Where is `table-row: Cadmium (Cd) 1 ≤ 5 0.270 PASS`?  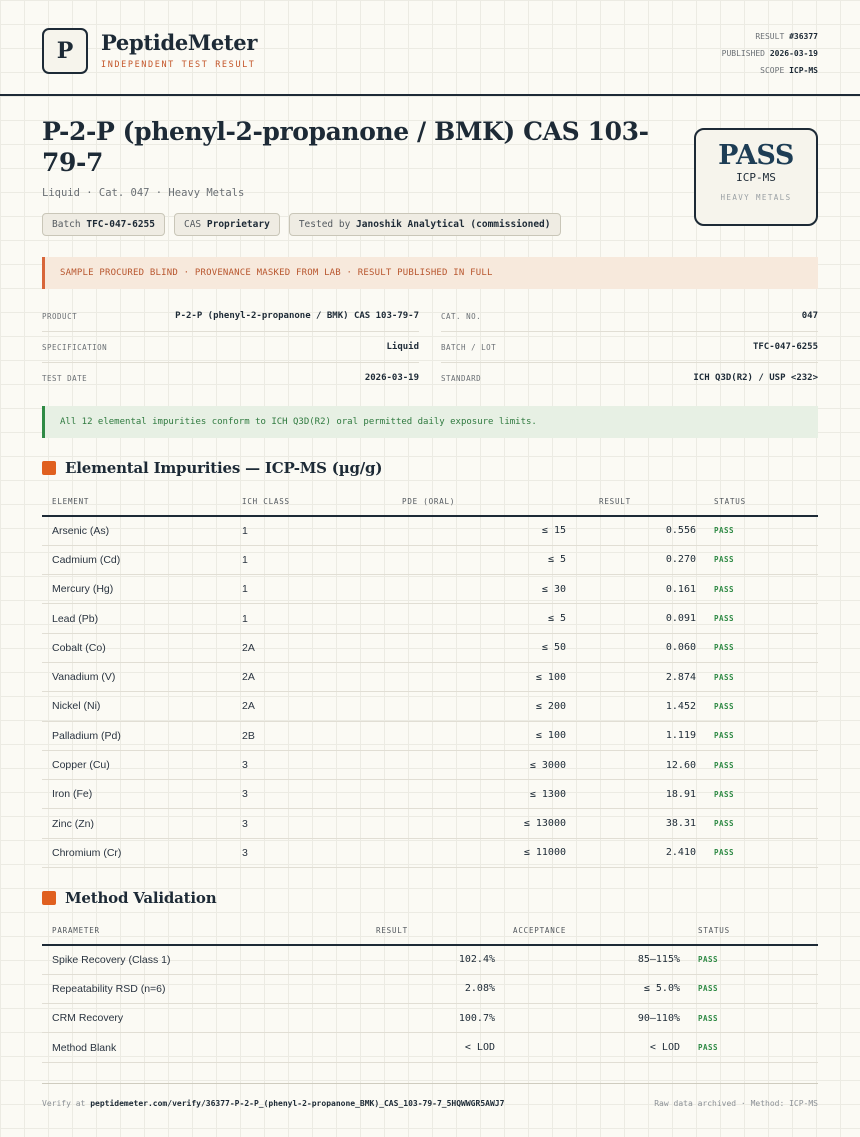
table-row: Cadmium (Cd) 1 ≤ 5 0.270 PASS is located at coordinates (430, 560).